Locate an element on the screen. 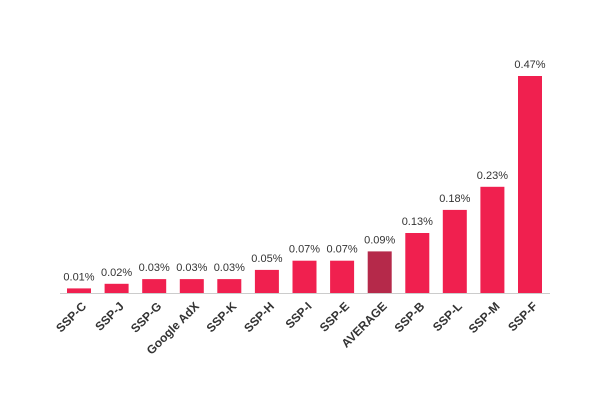 The image size is (600, 407). bar-ssp-j is located at coordinates (116, 288).